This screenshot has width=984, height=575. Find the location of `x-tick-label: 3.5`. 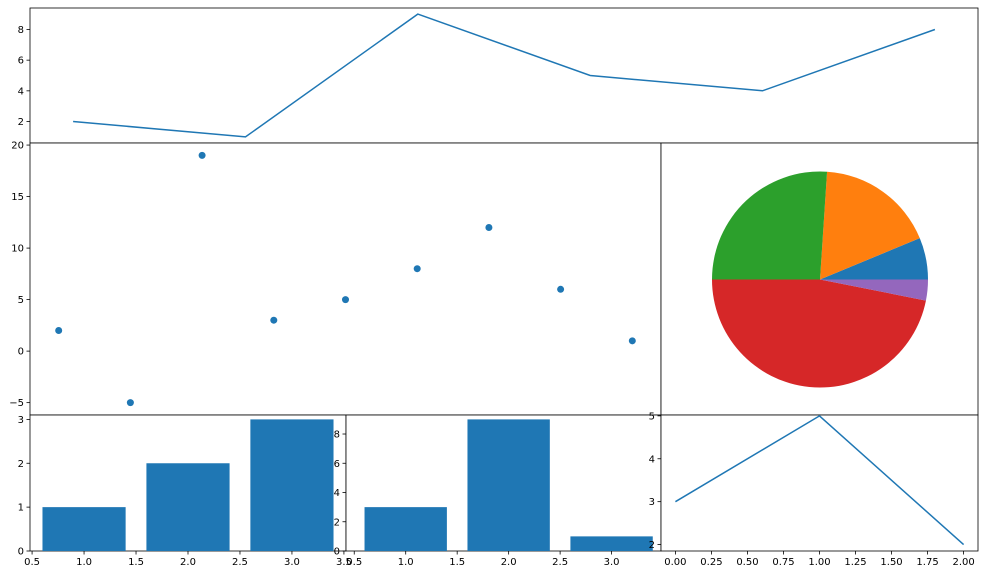

x-tick-label: 3.5 is located at coordinates (344, 562).